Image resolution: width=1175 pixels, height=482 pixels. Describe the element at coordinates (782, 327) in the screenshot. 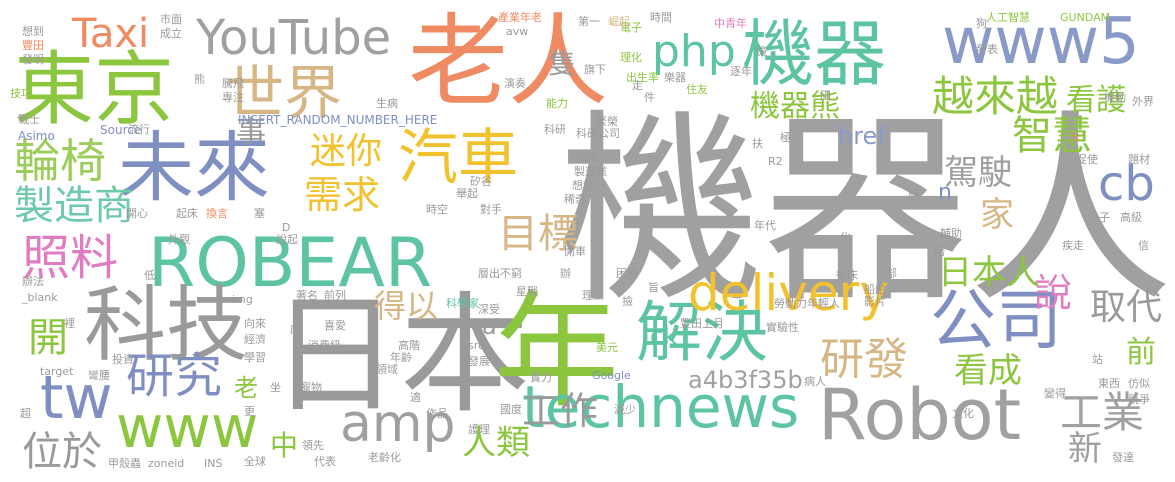

I see `word-shiyan: 實驗性` at that location.